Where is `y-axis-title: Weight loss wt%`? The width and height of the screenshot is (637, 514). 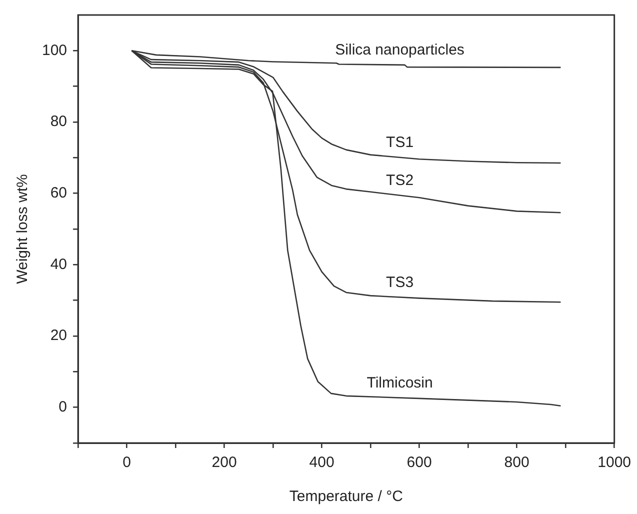 y-axis-title: Weight loss wt% is located at coordinates (23, 229).